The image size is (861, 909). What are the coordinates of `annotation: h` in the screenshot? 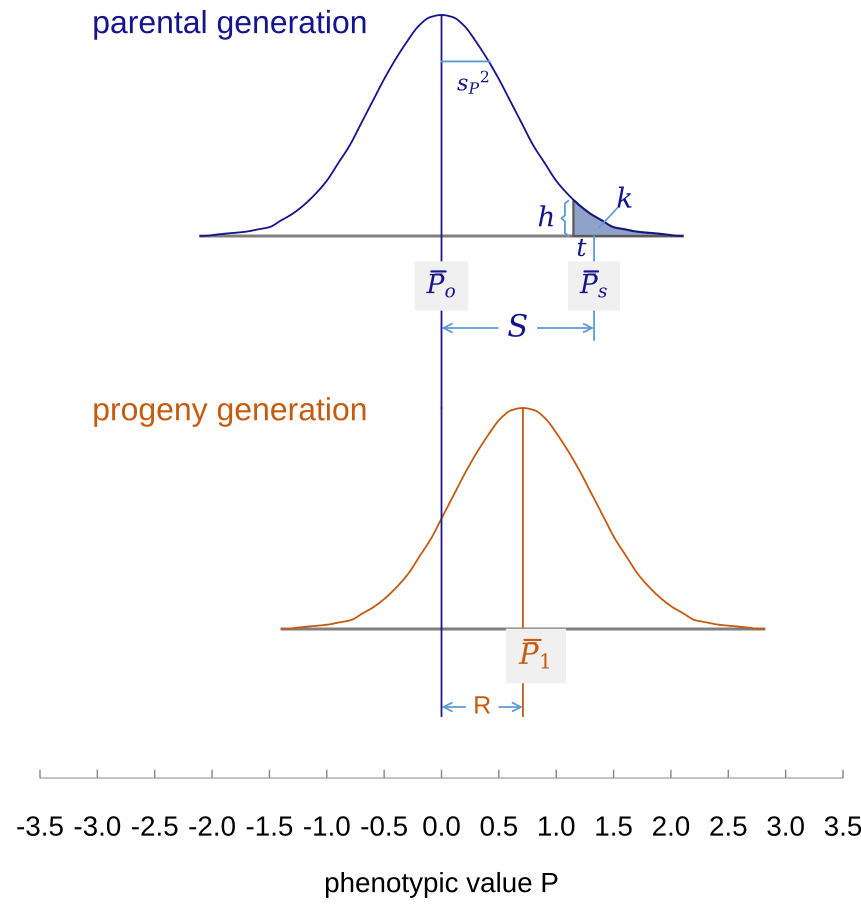 It's located at (545, 215).